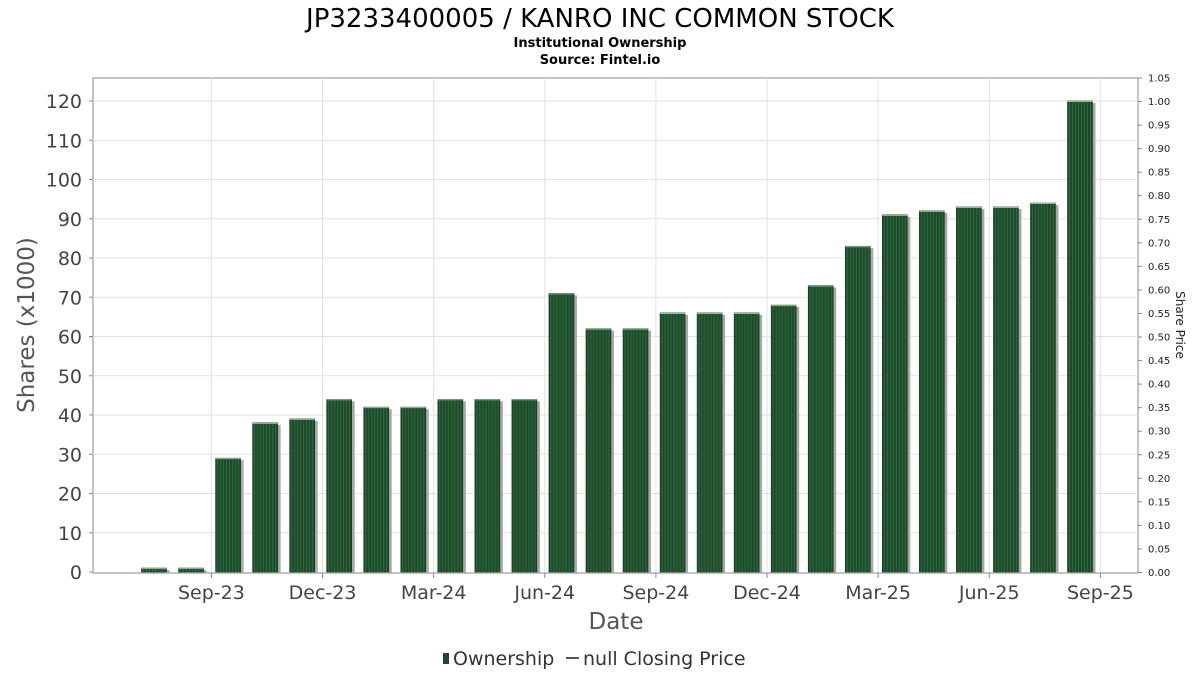  Describe the element at coordinates (64, 102) in the screenshot. I see `y-tick-label: 120` at that location.